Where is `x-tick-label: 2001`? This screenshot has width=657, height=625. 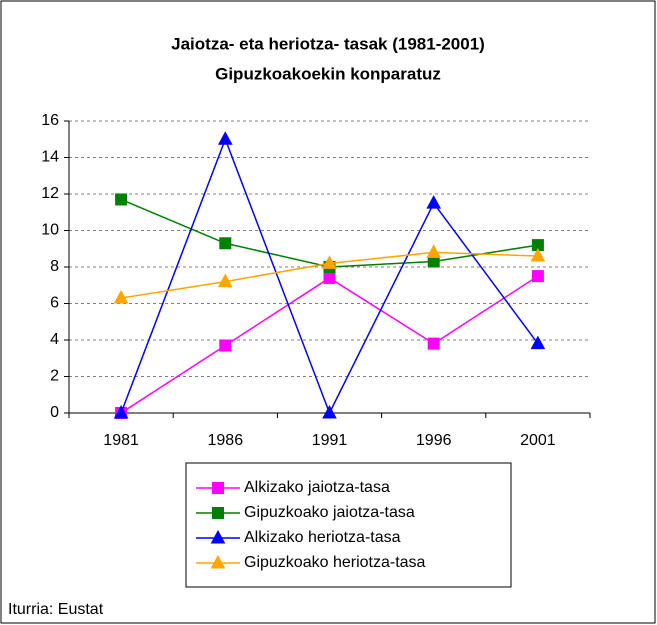 x-tick-label: 2001 is located at coordinates (538, 440).